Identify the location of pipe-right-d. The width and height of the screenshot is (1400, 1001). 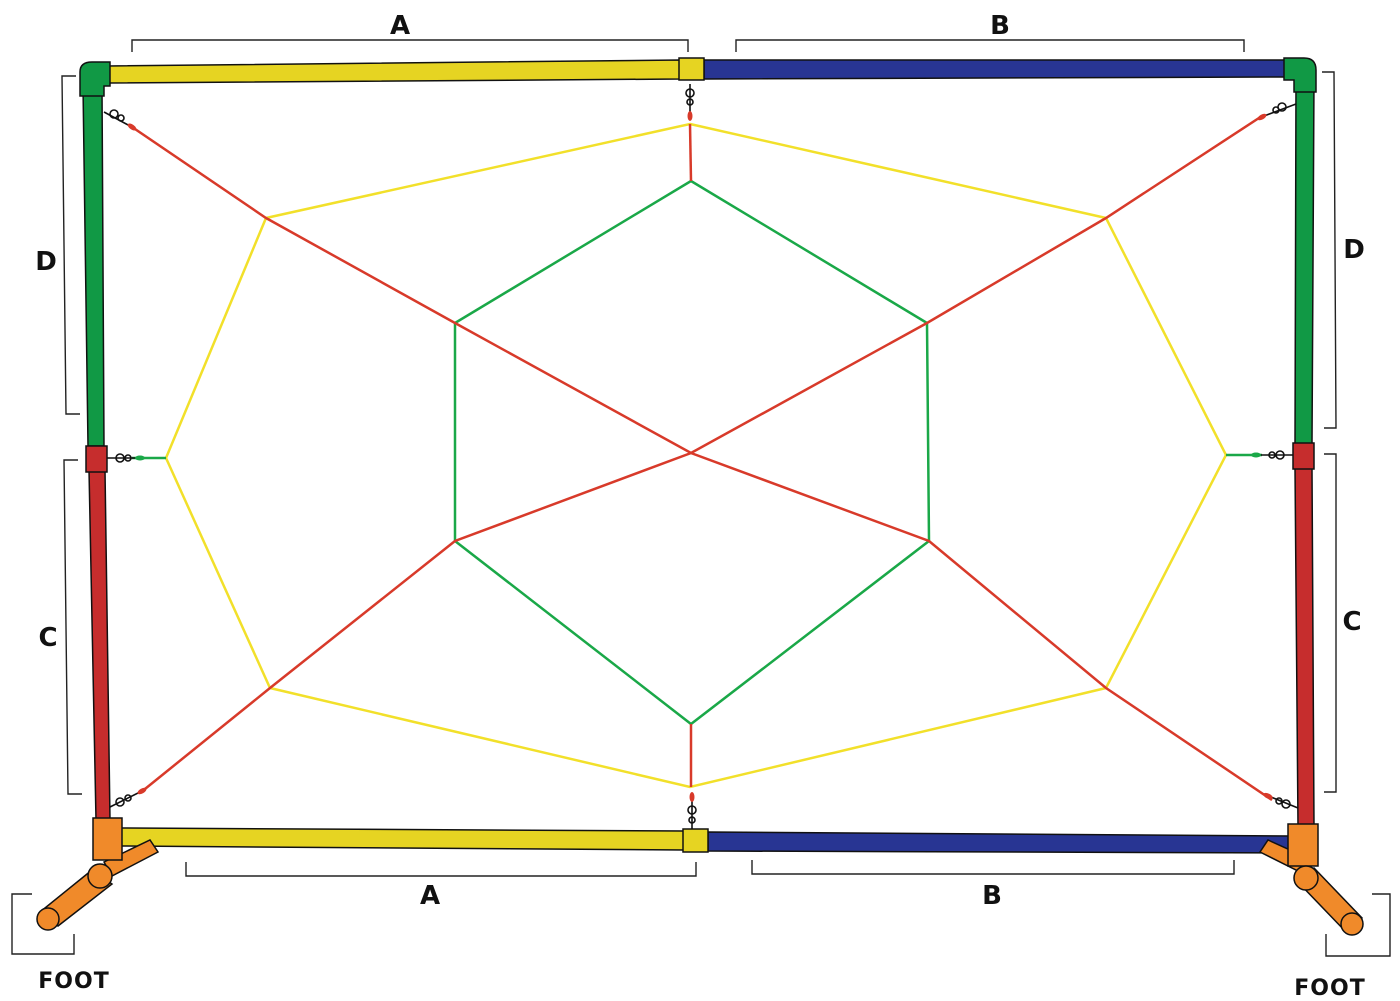
(1304, 262).